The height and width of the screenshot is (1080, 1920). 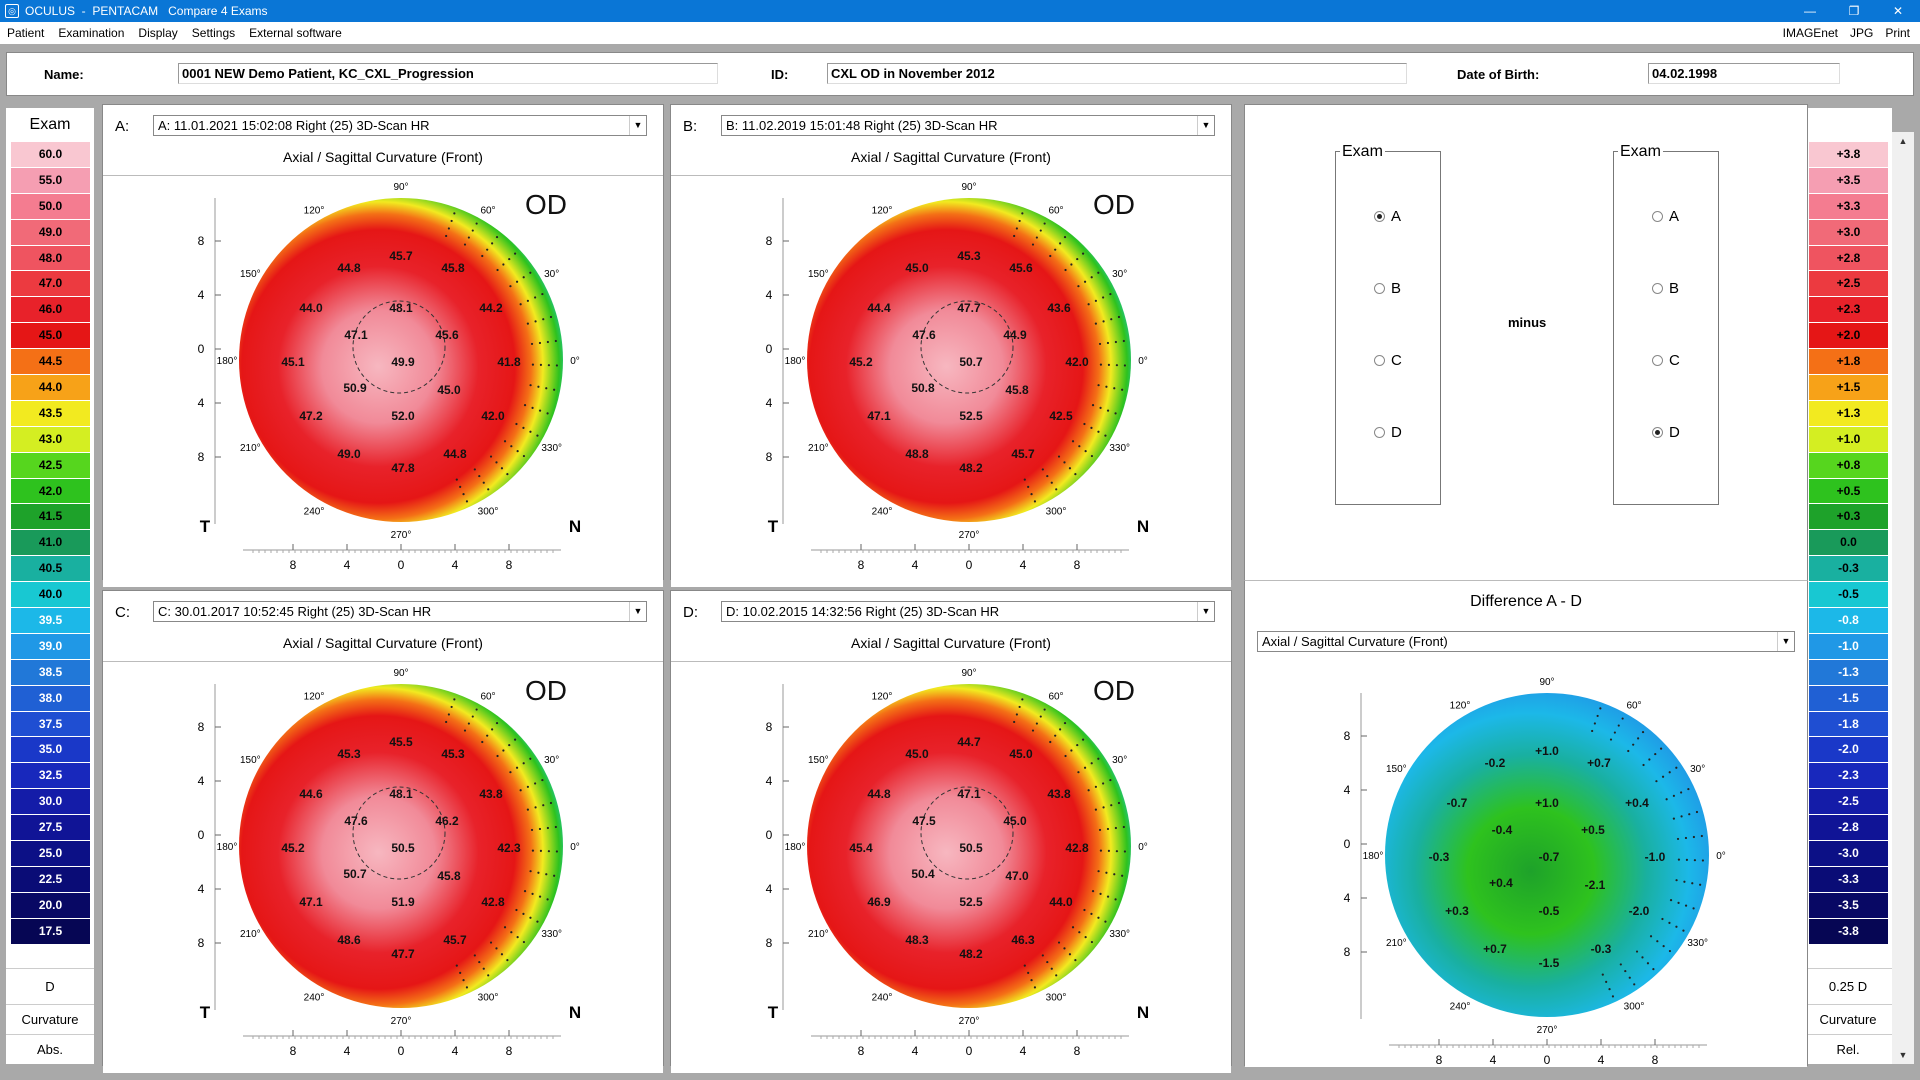 I want to click on difference-x-tick-label: 4, so click(x=1493, y=1060).